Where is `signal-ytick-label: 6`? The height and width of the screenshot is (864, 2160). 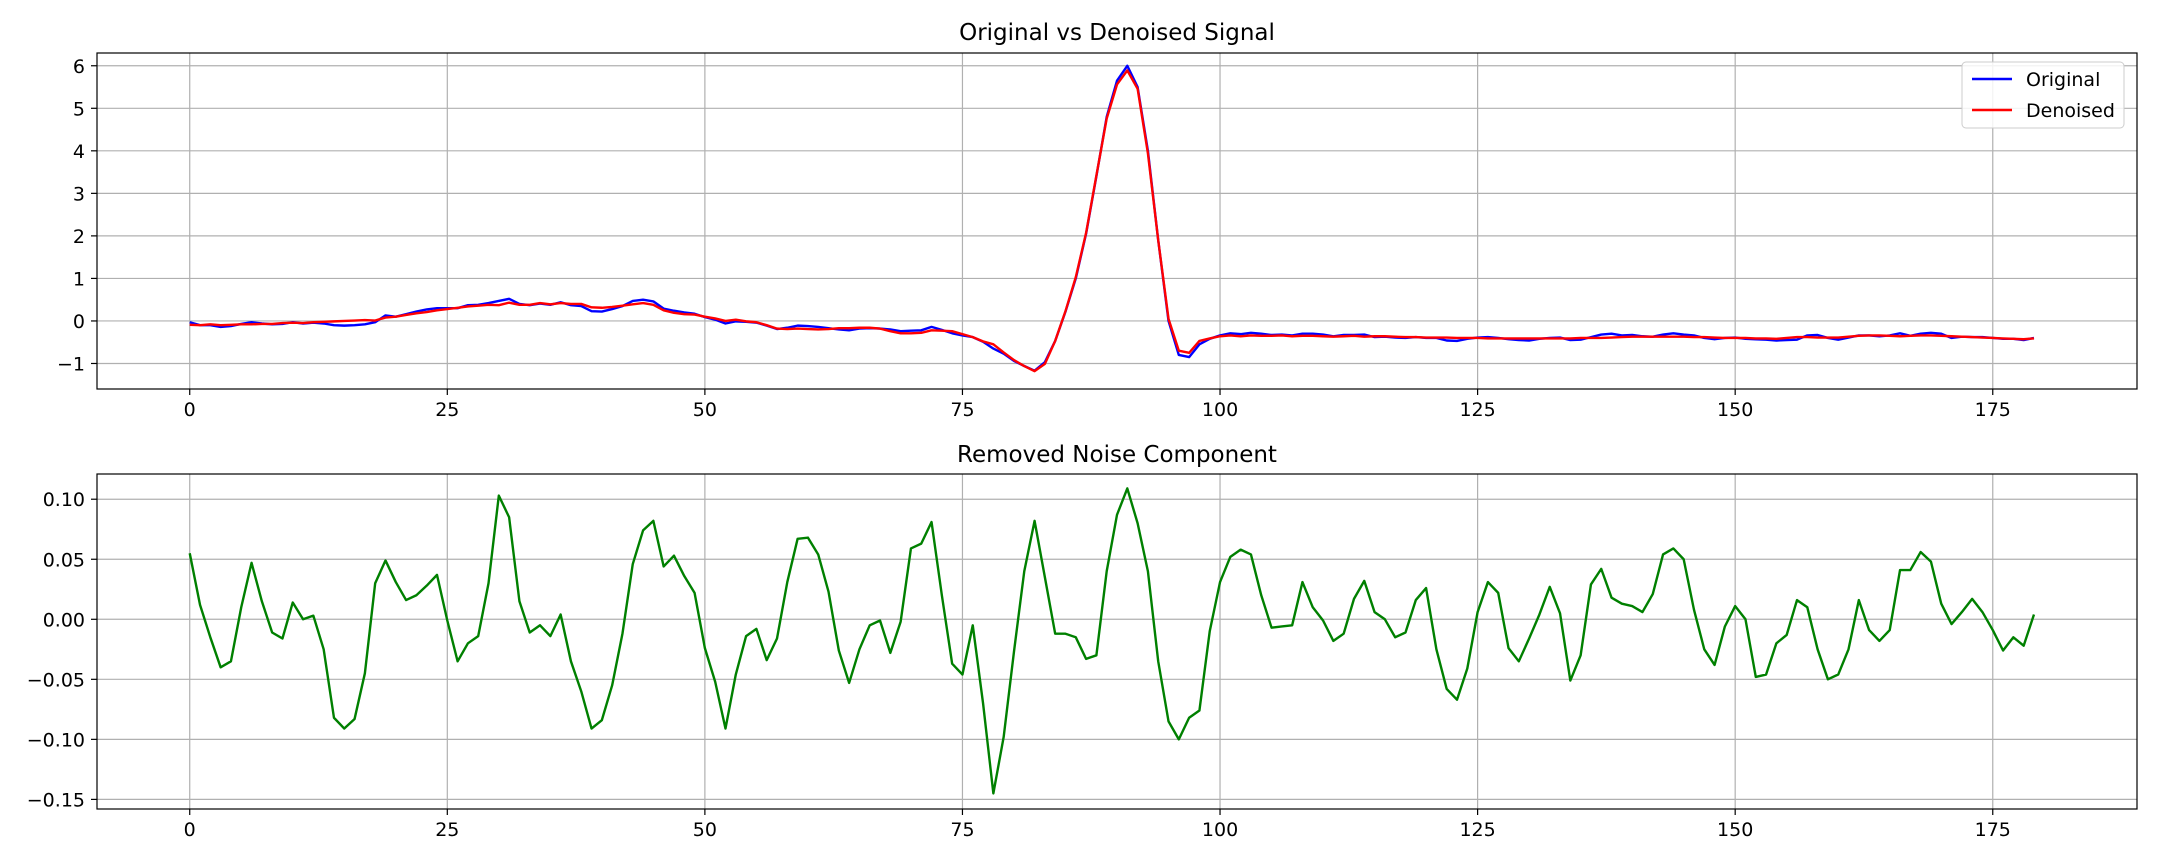
signal-ytick-label: 6 is located at coordinates (79, 67).